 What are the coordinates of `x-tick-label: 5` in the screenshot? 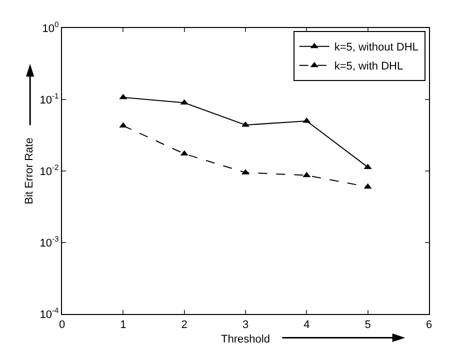 It's located at (367, 325).